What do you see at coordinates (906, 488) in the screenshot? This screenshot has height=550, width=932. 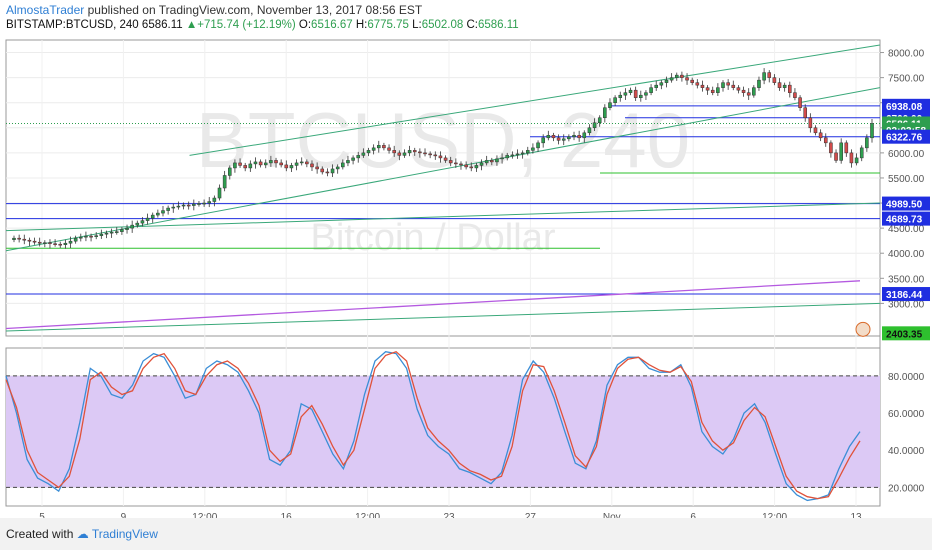 I see `stoch-tick-label: 20.0000` at bounding box center [906, 488].